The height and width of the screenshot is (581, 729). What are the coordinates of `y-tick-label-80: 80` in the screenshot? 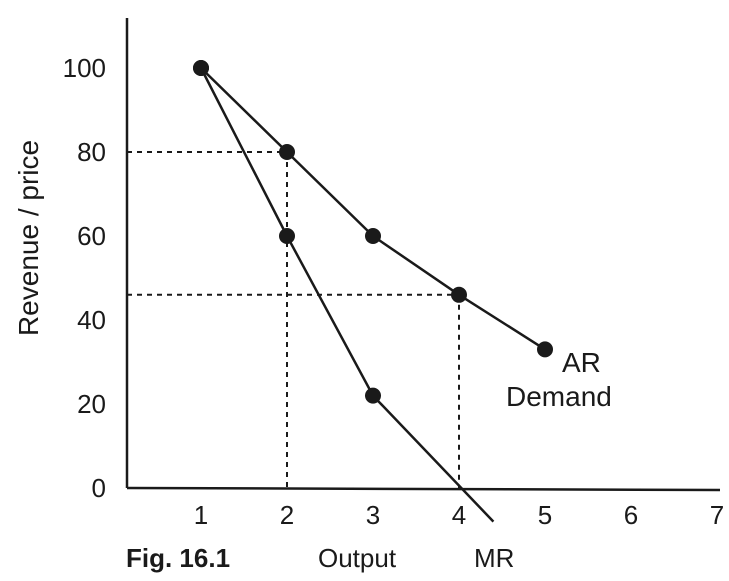 It's located at (91, 152).